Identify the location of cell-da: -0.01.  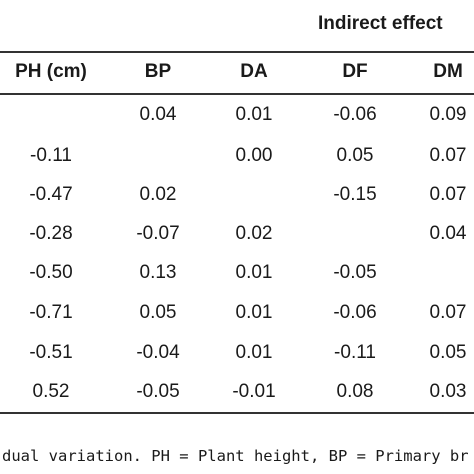
(254, 391).